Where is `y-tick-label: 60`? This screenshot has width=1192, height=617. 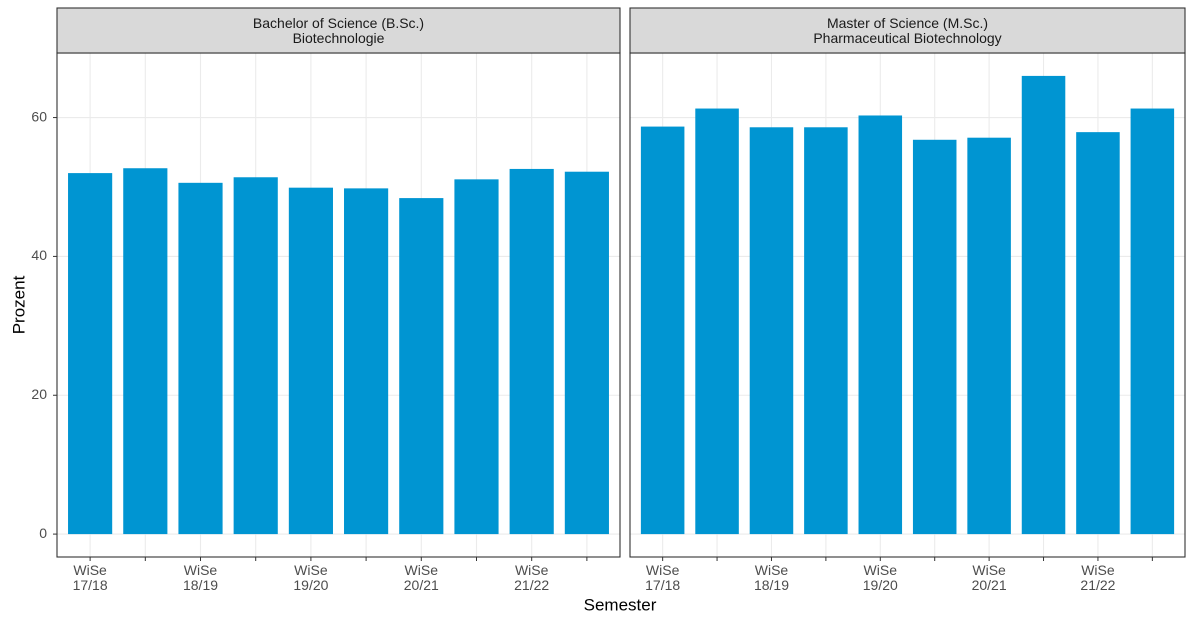
y-tick-label: 60 is located at coordinates (39, 116).